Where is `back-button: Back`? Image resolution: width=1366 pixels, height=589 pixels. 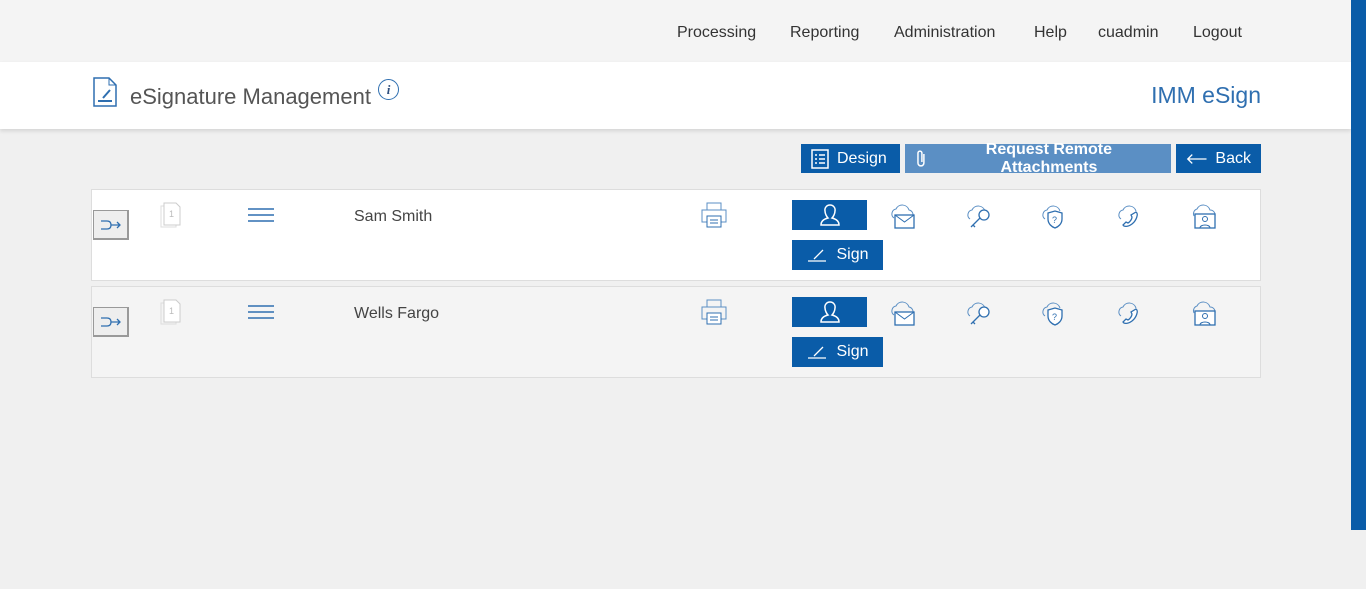 back-button: Back is located at coordinates (1218, 158).